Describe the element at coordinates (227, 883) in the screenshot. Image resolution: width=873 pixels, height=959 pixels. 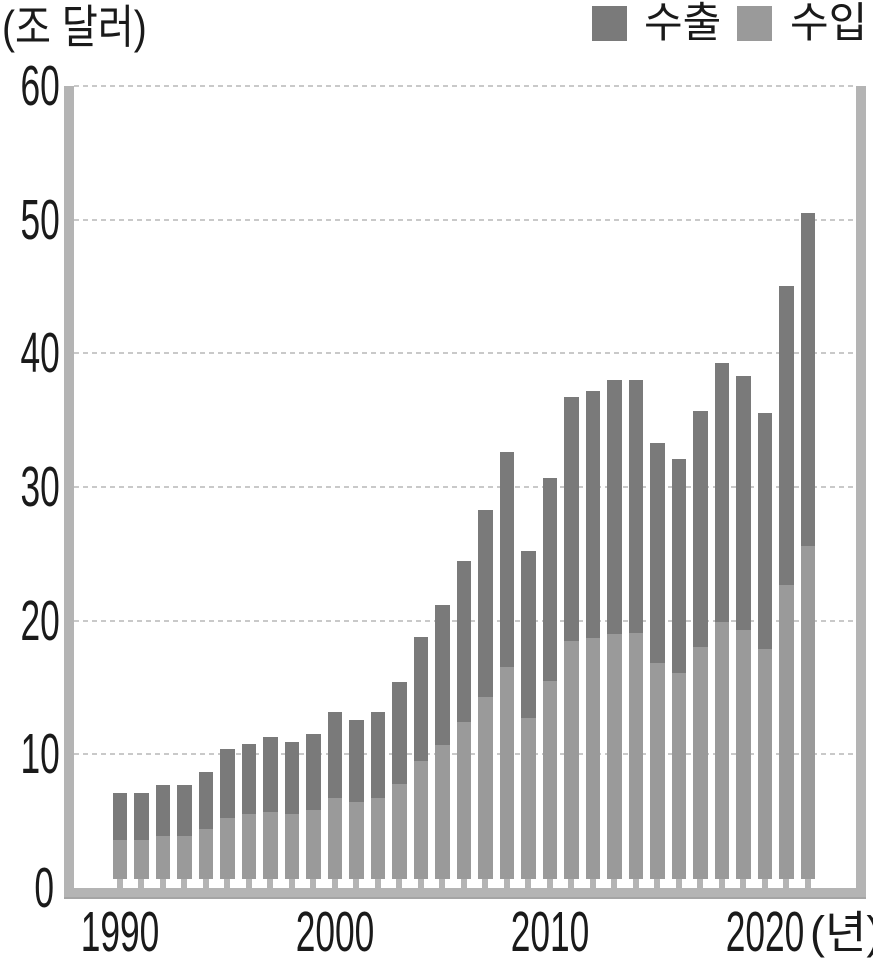
I see `bar-1995-tick` at that location.